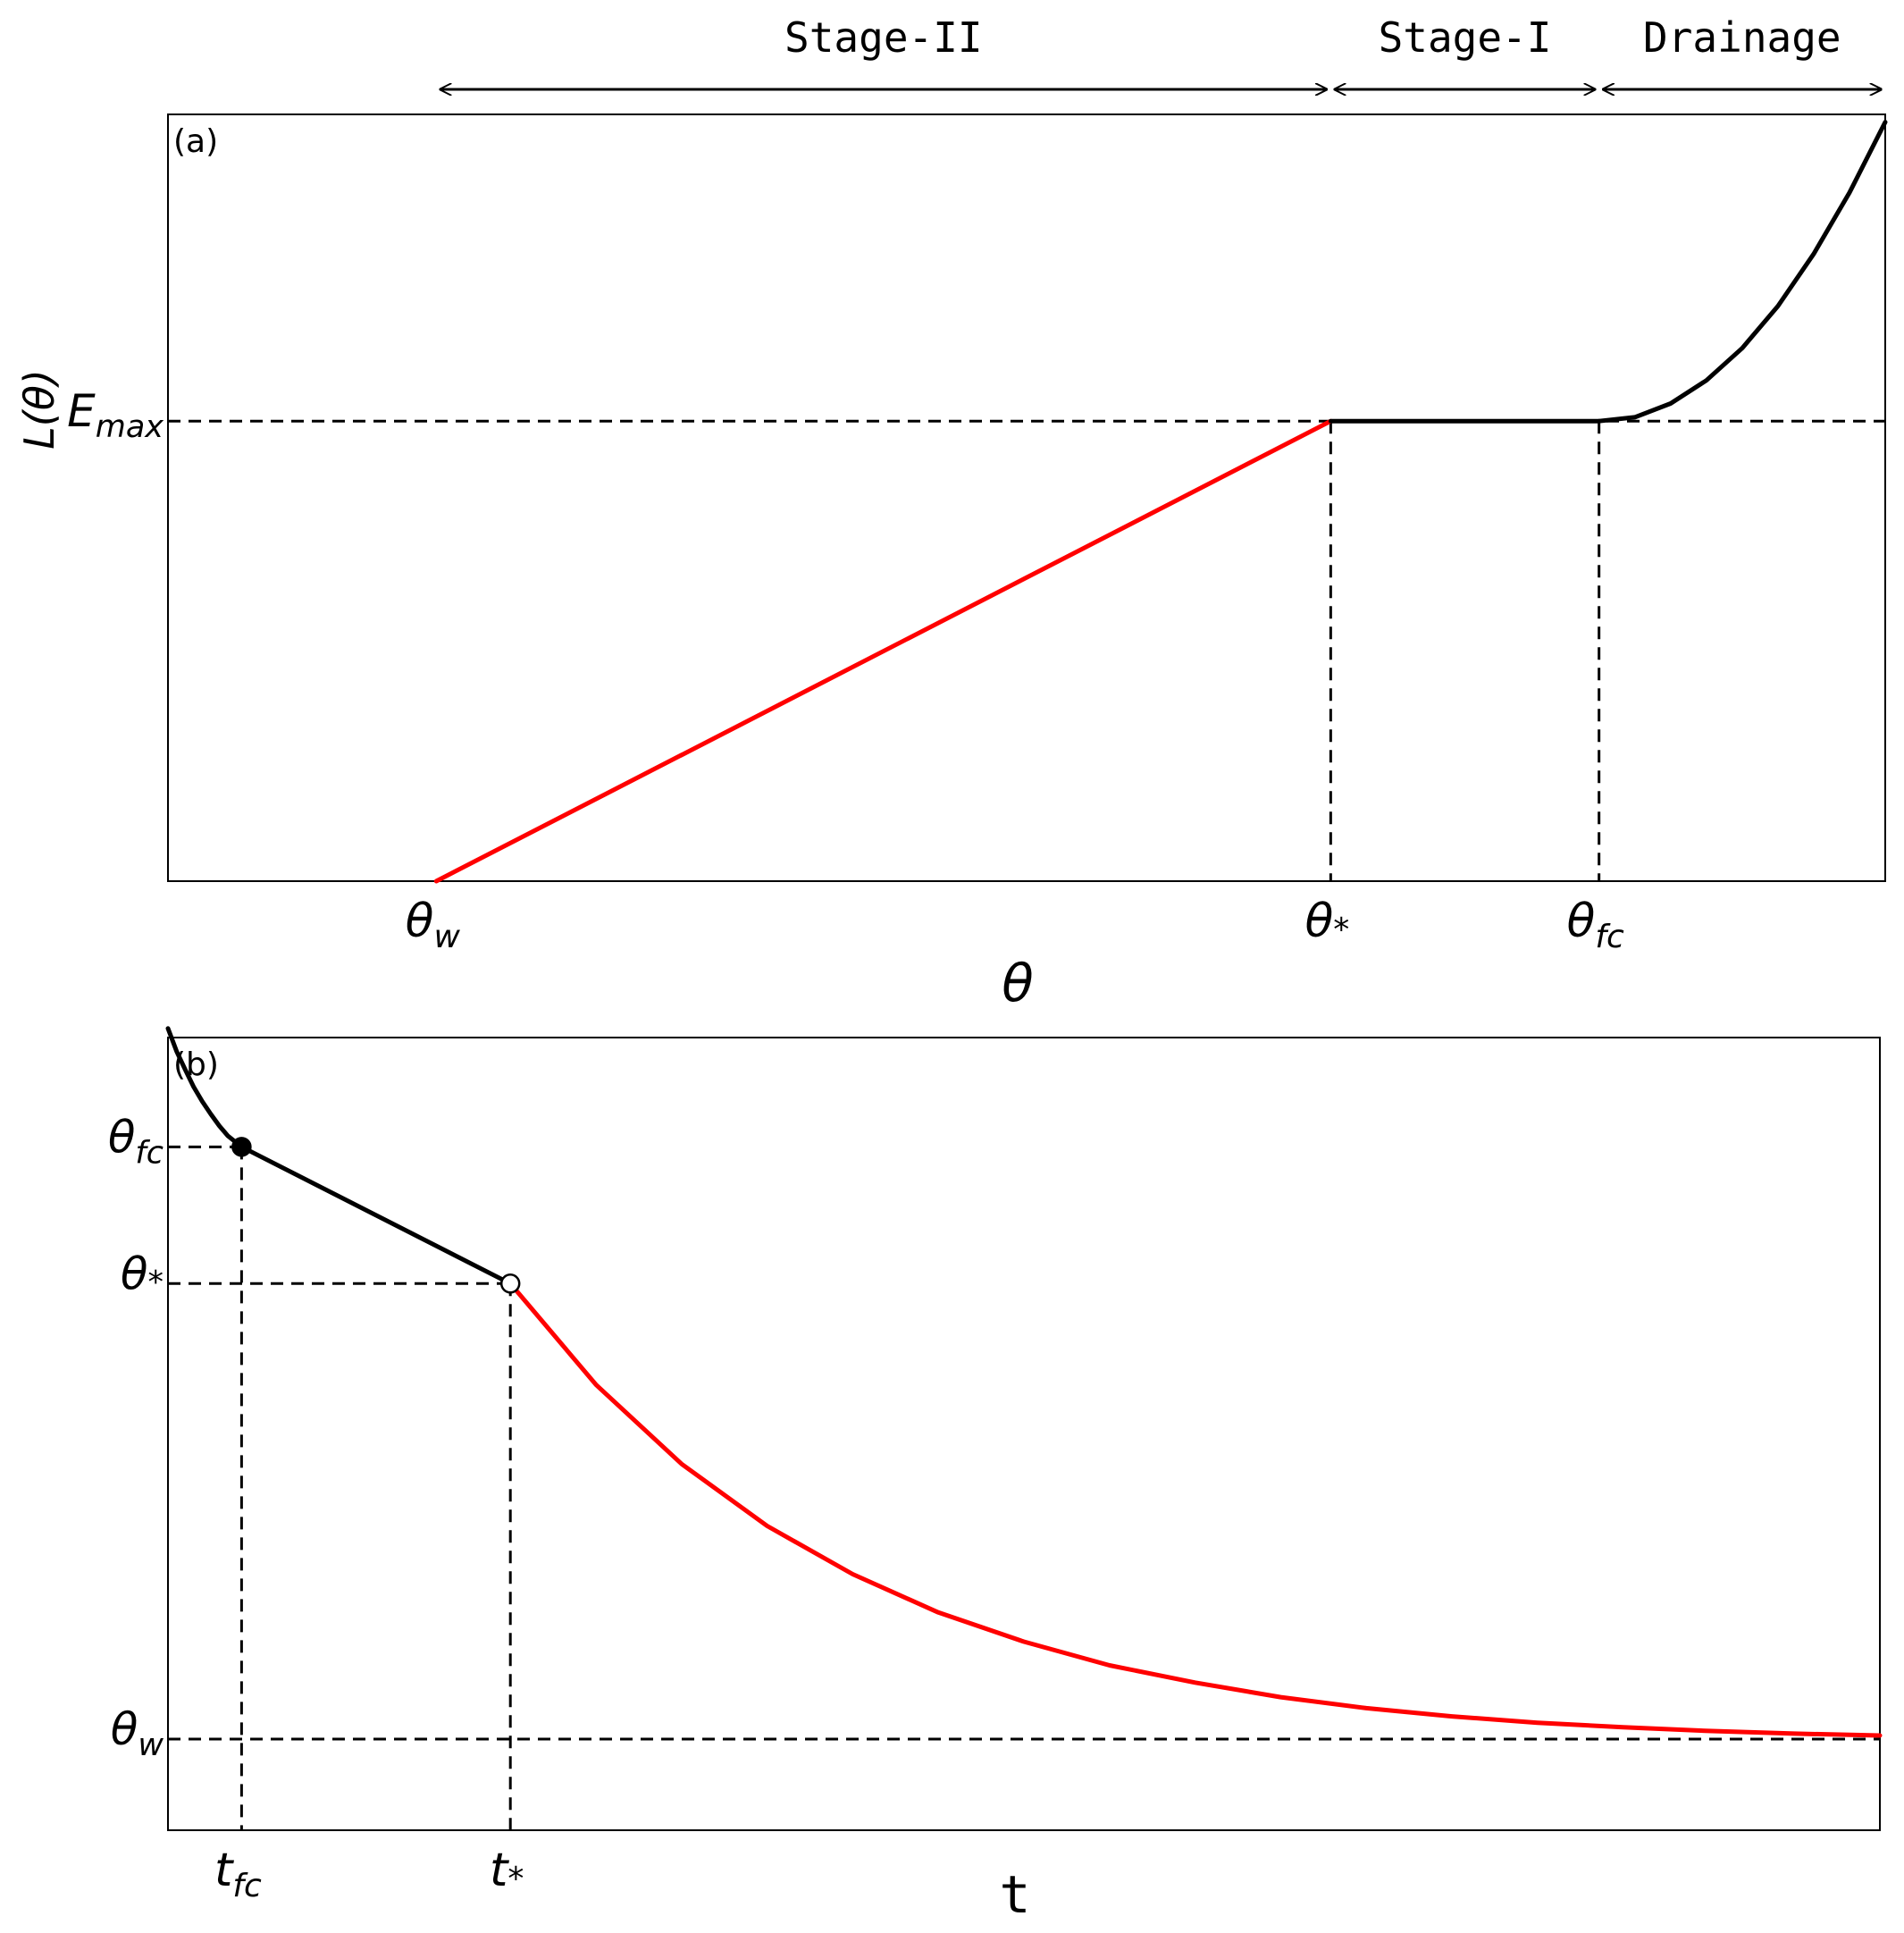 The width and height of the screenshot is (1904, 1933). I want to click on y-axis-label: L(θ), so click(39, 409).